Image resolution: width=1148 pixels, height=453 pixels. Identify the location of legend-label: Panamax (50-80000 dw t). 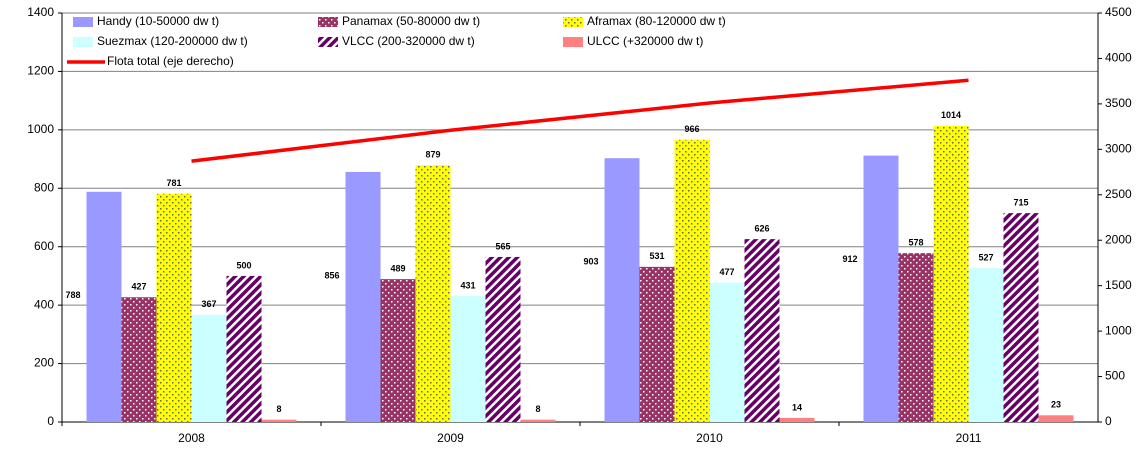
(411, 21).